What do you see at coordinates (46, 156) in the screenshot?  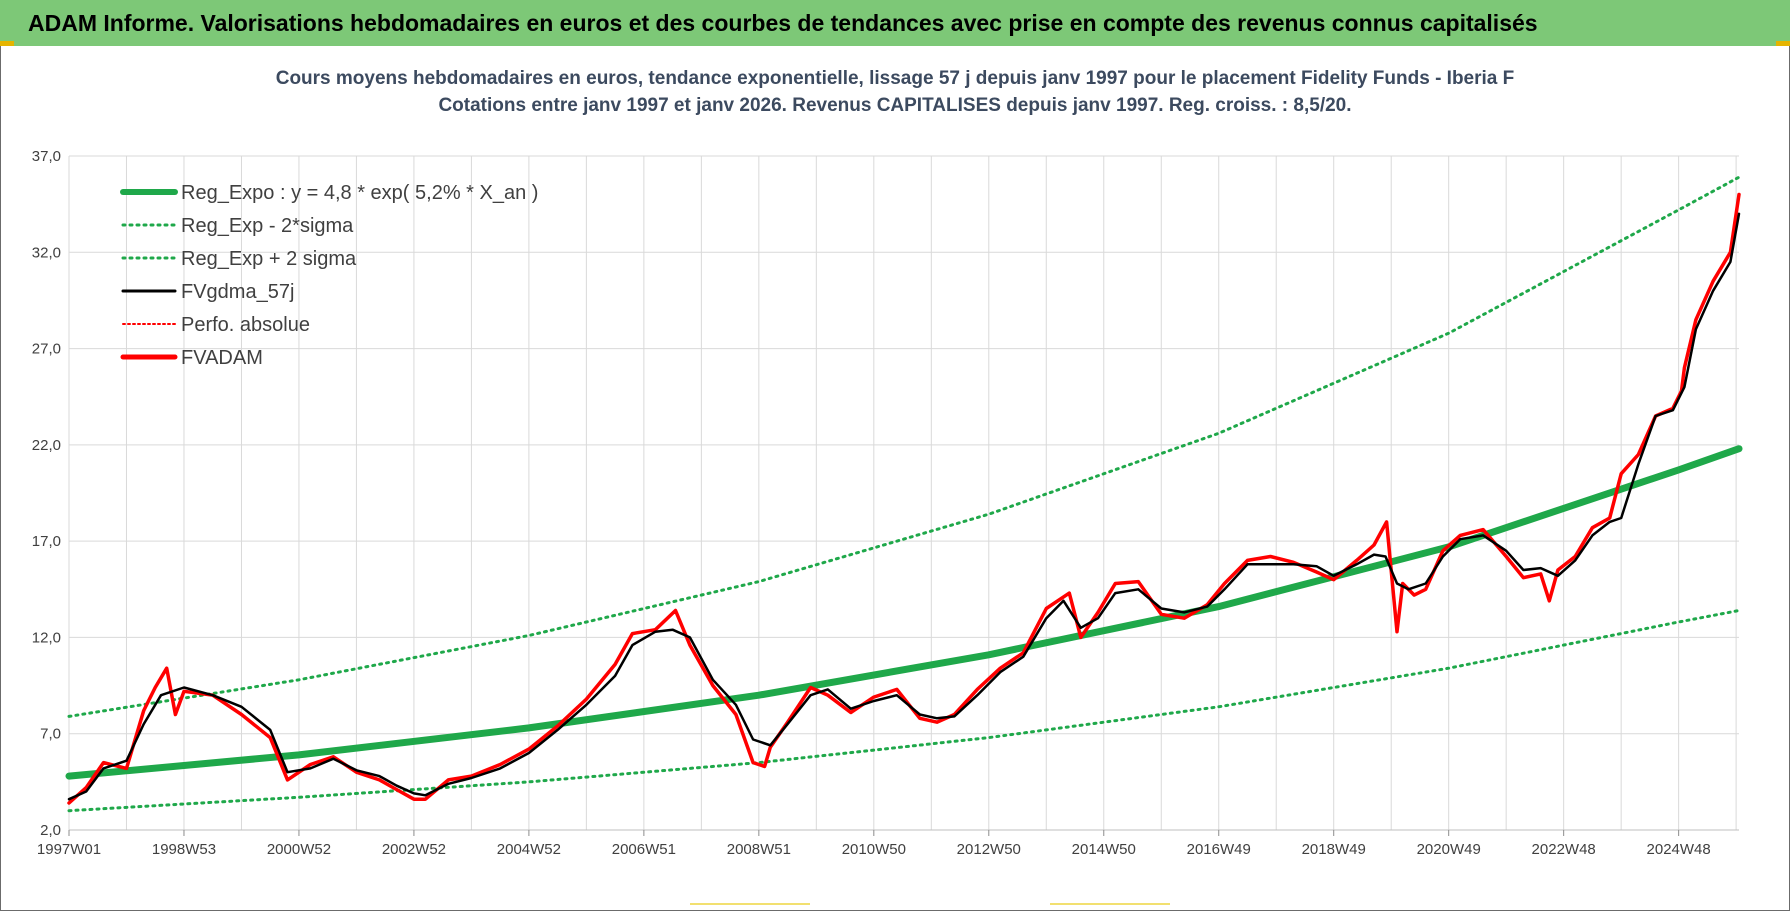 I see `y-tick-label: 37,0` at bounding box center [46, 156].